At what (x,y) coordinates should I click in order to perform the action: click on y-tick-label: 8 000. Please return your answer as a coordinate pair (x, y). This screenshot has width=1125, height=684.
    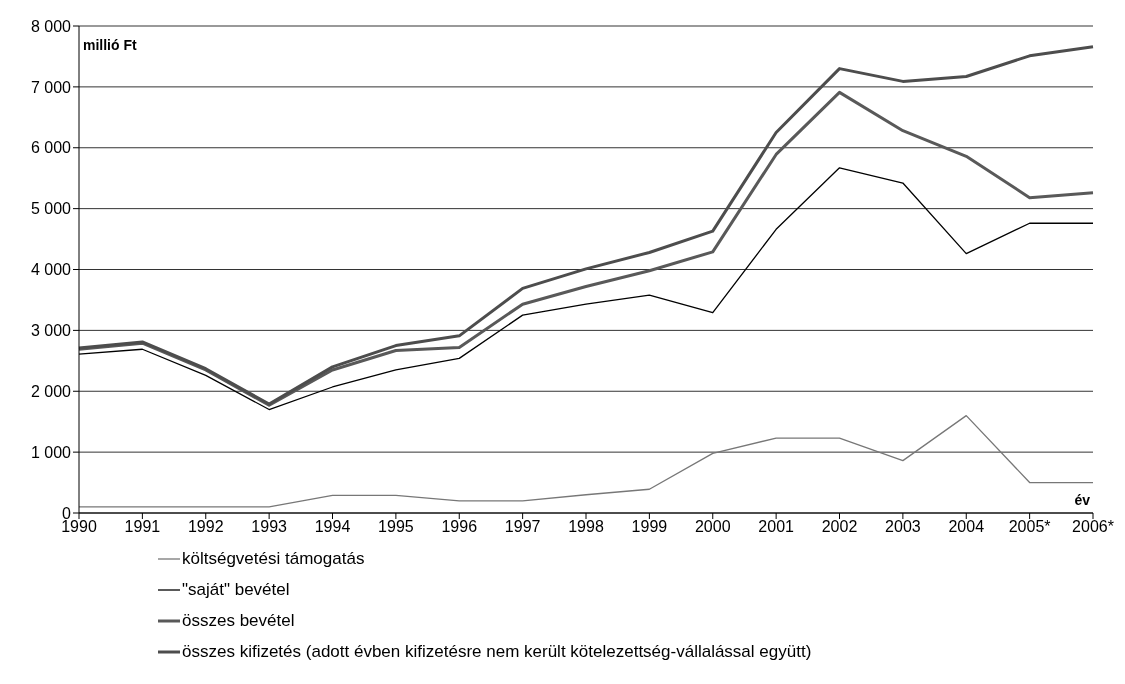
    Looking at the image, I should click on (51, 26).